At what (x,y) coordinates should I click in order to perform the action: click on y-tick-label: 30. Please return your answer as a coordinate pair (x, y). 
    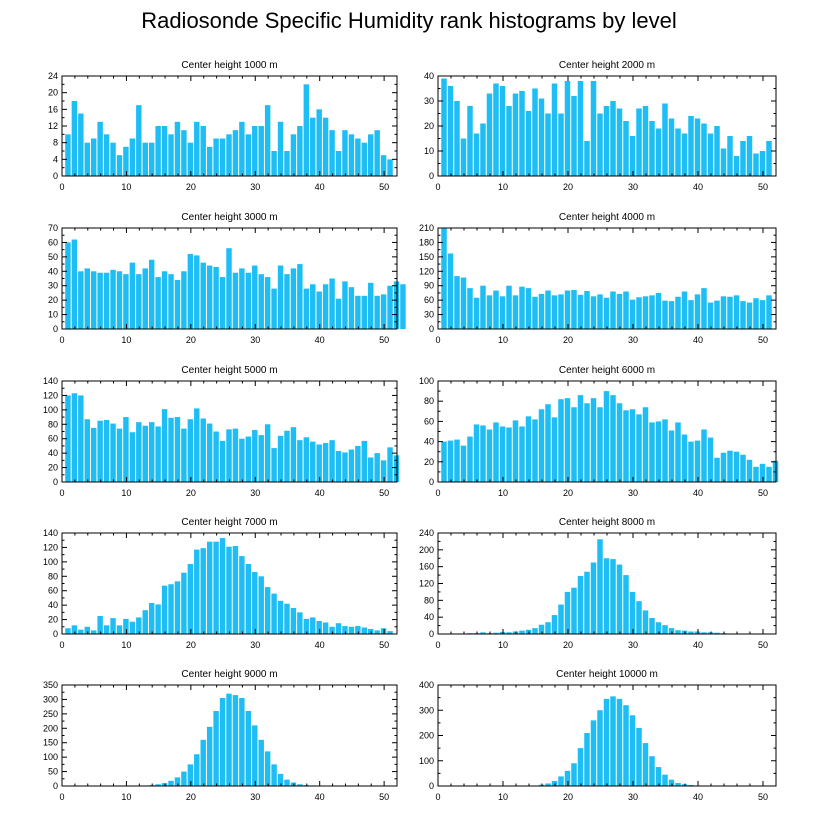
    Looking at the image, I should click on (429, 315).